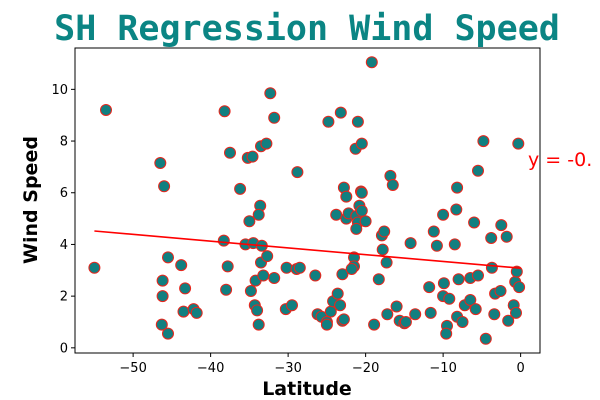 This screenshot has height=400, width=600. What do you see at coordinates (322, 364) in the screenshot?
I see `x-axis-ticks: −50 −40 −30 −20 −10 0` at bounding box center [322, 364].